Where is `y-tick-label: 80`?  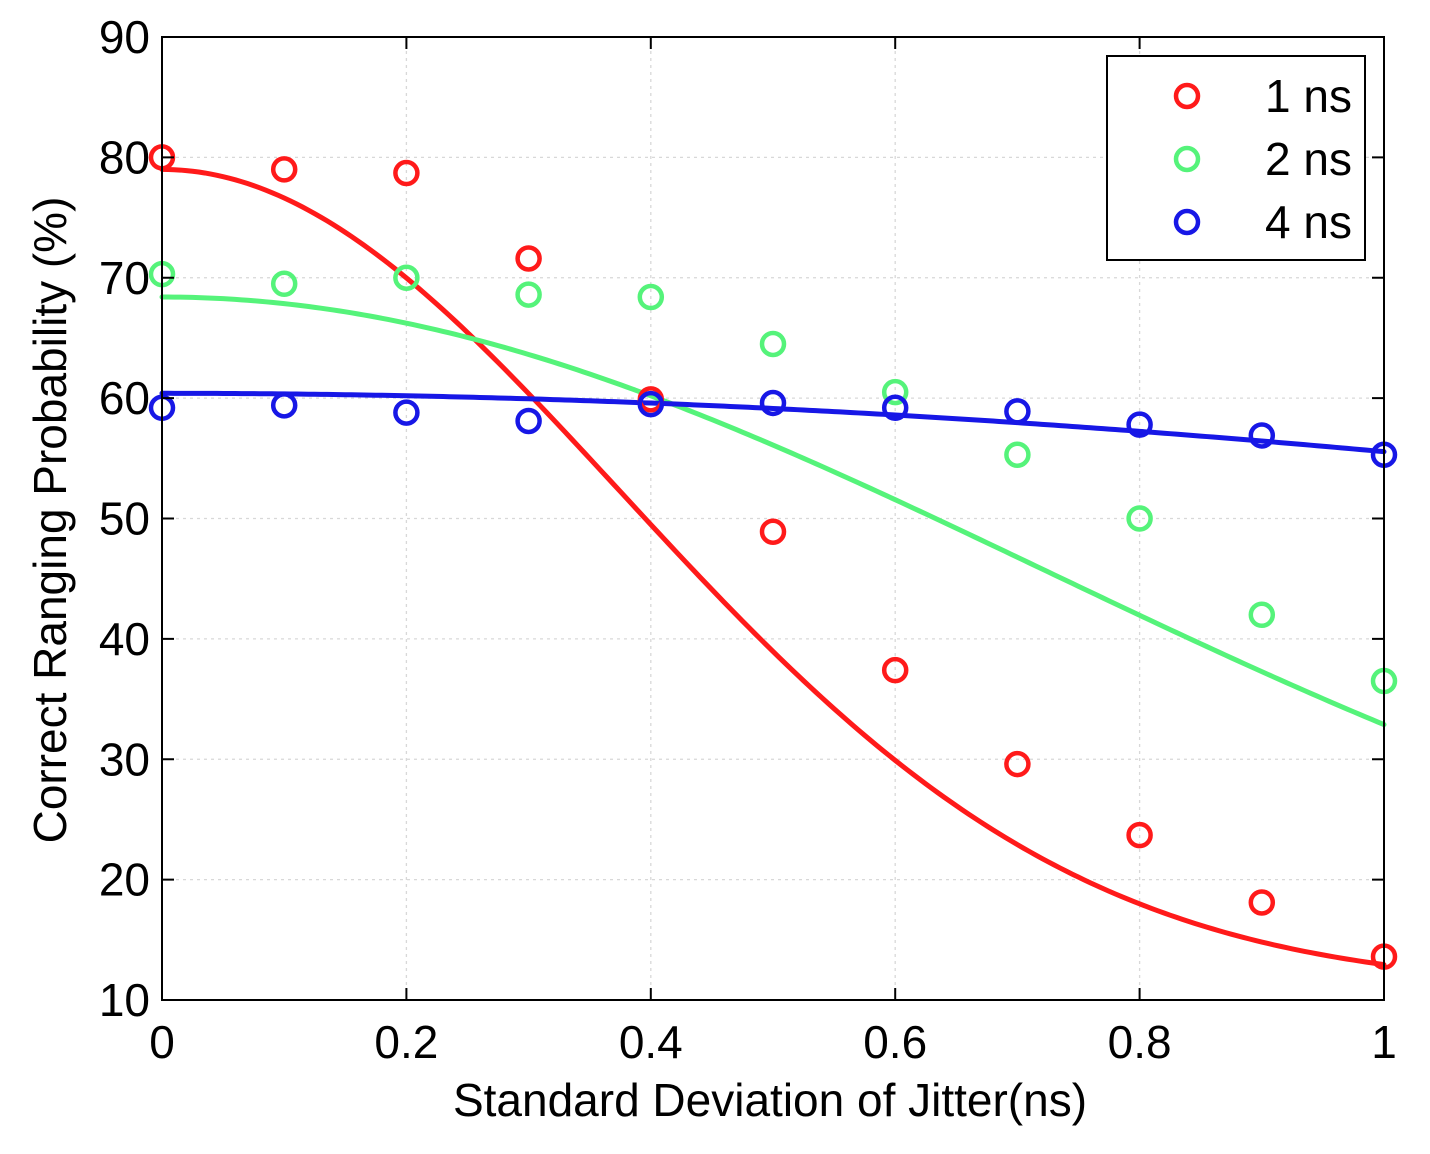 y-tick-label: 80 is located at coordinates (124, 157).